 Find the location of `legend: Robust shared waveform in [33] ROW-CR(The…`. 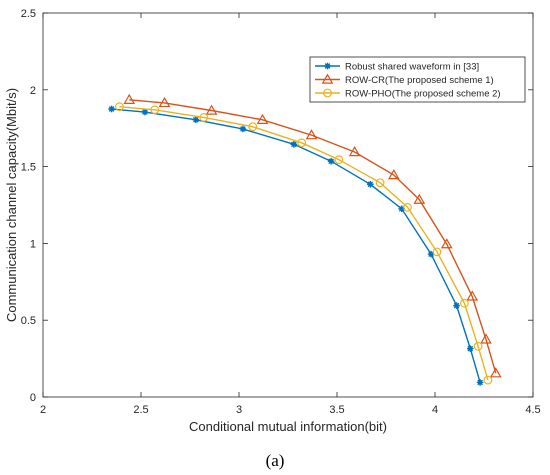

legend: Robust shared waveform in [33] ROW-CR(The… is located at coordinates (417, 79).